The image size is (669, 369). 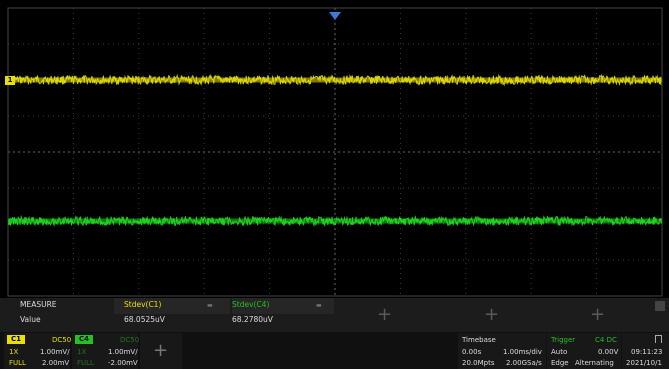 What do you see at coordinates (335, 16) in the screenshot?
I see `trigger-position-marker` at bounding box center [335, 16].